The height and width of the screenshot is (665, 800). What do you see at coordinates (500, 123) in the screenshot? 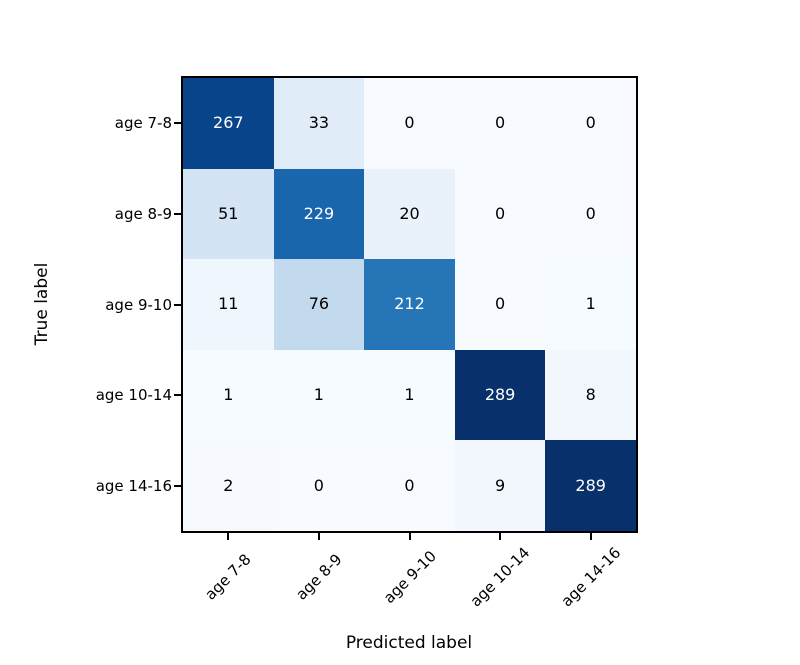
I see `heatmap-cell-r0c3: 0` at bounding box center [500, 123].